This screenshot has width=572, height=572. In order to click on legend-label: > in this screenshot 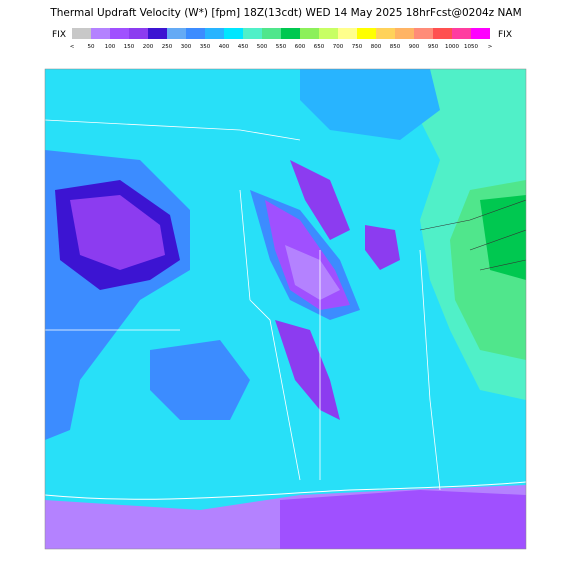, I will do `click(490, 47)`.